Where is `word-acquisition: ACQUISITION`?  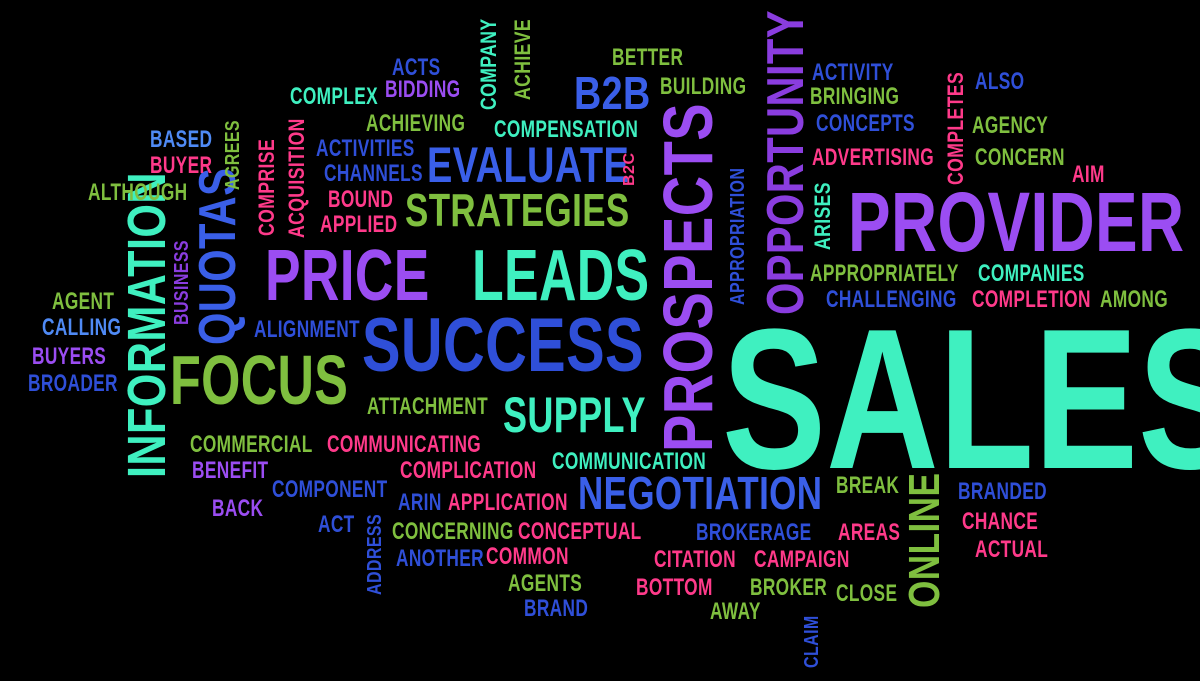 word-acquisition: ACQUISITION is located at coordinates (296, 178).